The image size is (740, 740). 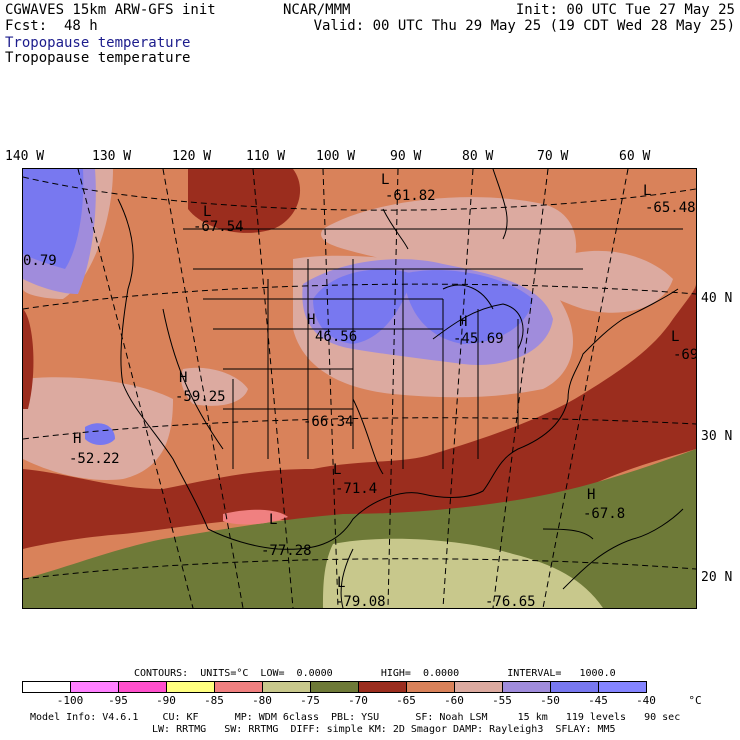 What do you see at coordinates (478, 339) in the screenshot?
I see `center-value-label: -45.69` at bounding box center [478, 339].